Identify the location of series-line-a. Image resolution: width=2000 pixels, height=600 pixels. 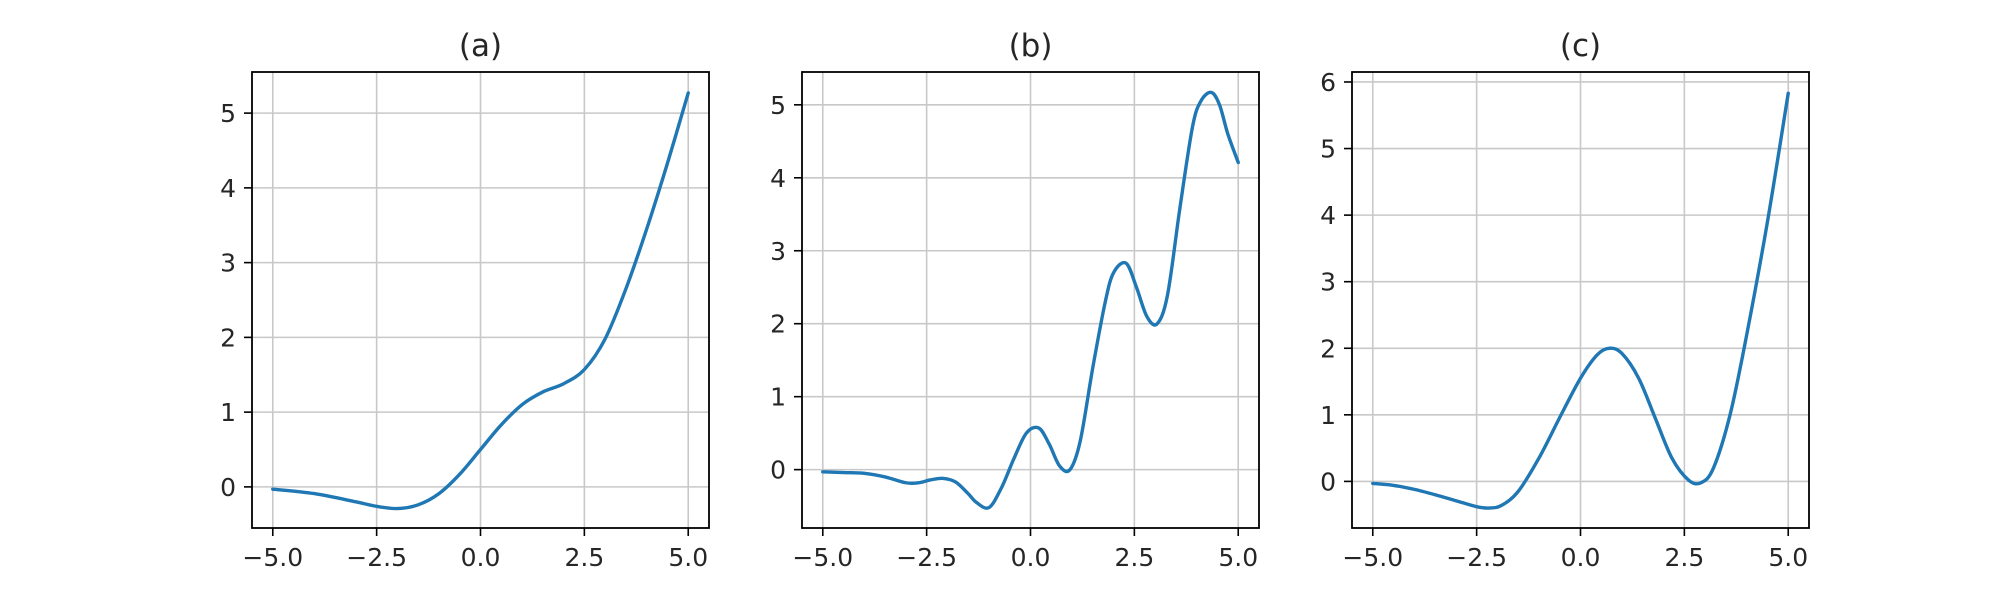
(480, 301).